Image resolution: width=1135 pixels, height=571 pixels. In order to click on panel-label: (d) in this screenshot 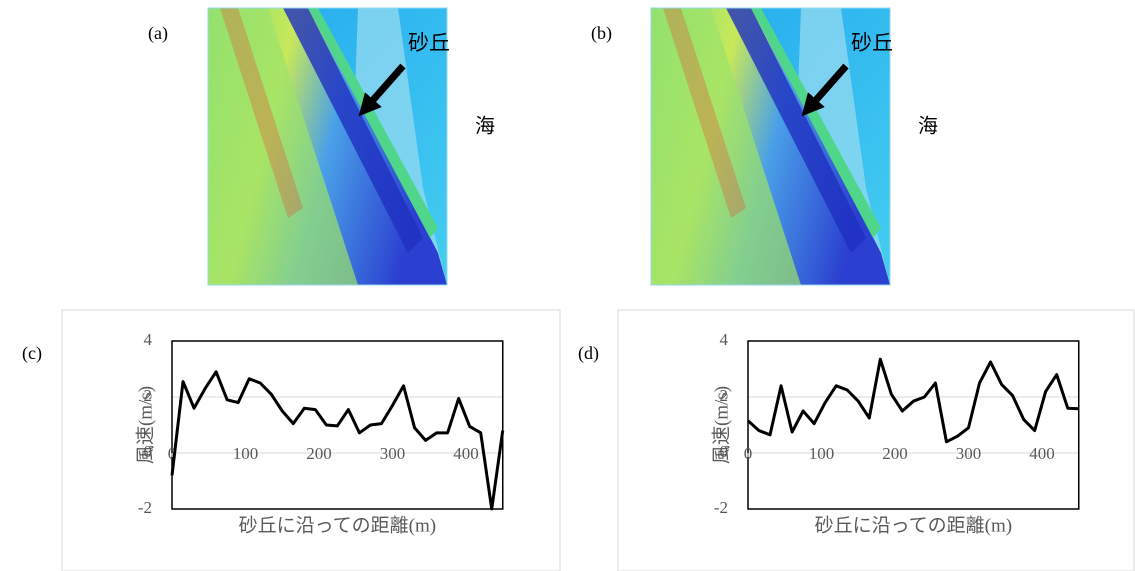, I will do `click(588, 353)`.